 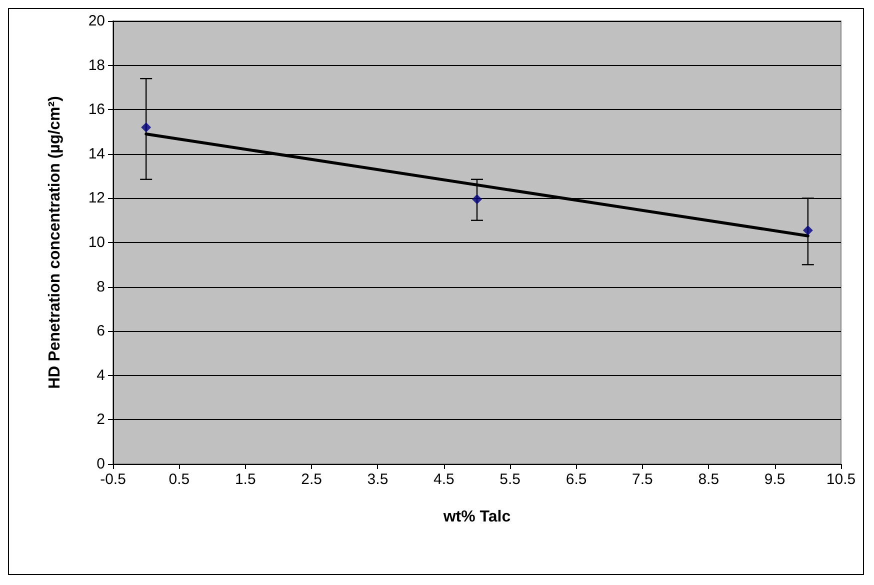 What do you see at coordinates (709, 479) in the screenshot?
I see `x-tick-label: 8.5` at bounding box center [709, 479].